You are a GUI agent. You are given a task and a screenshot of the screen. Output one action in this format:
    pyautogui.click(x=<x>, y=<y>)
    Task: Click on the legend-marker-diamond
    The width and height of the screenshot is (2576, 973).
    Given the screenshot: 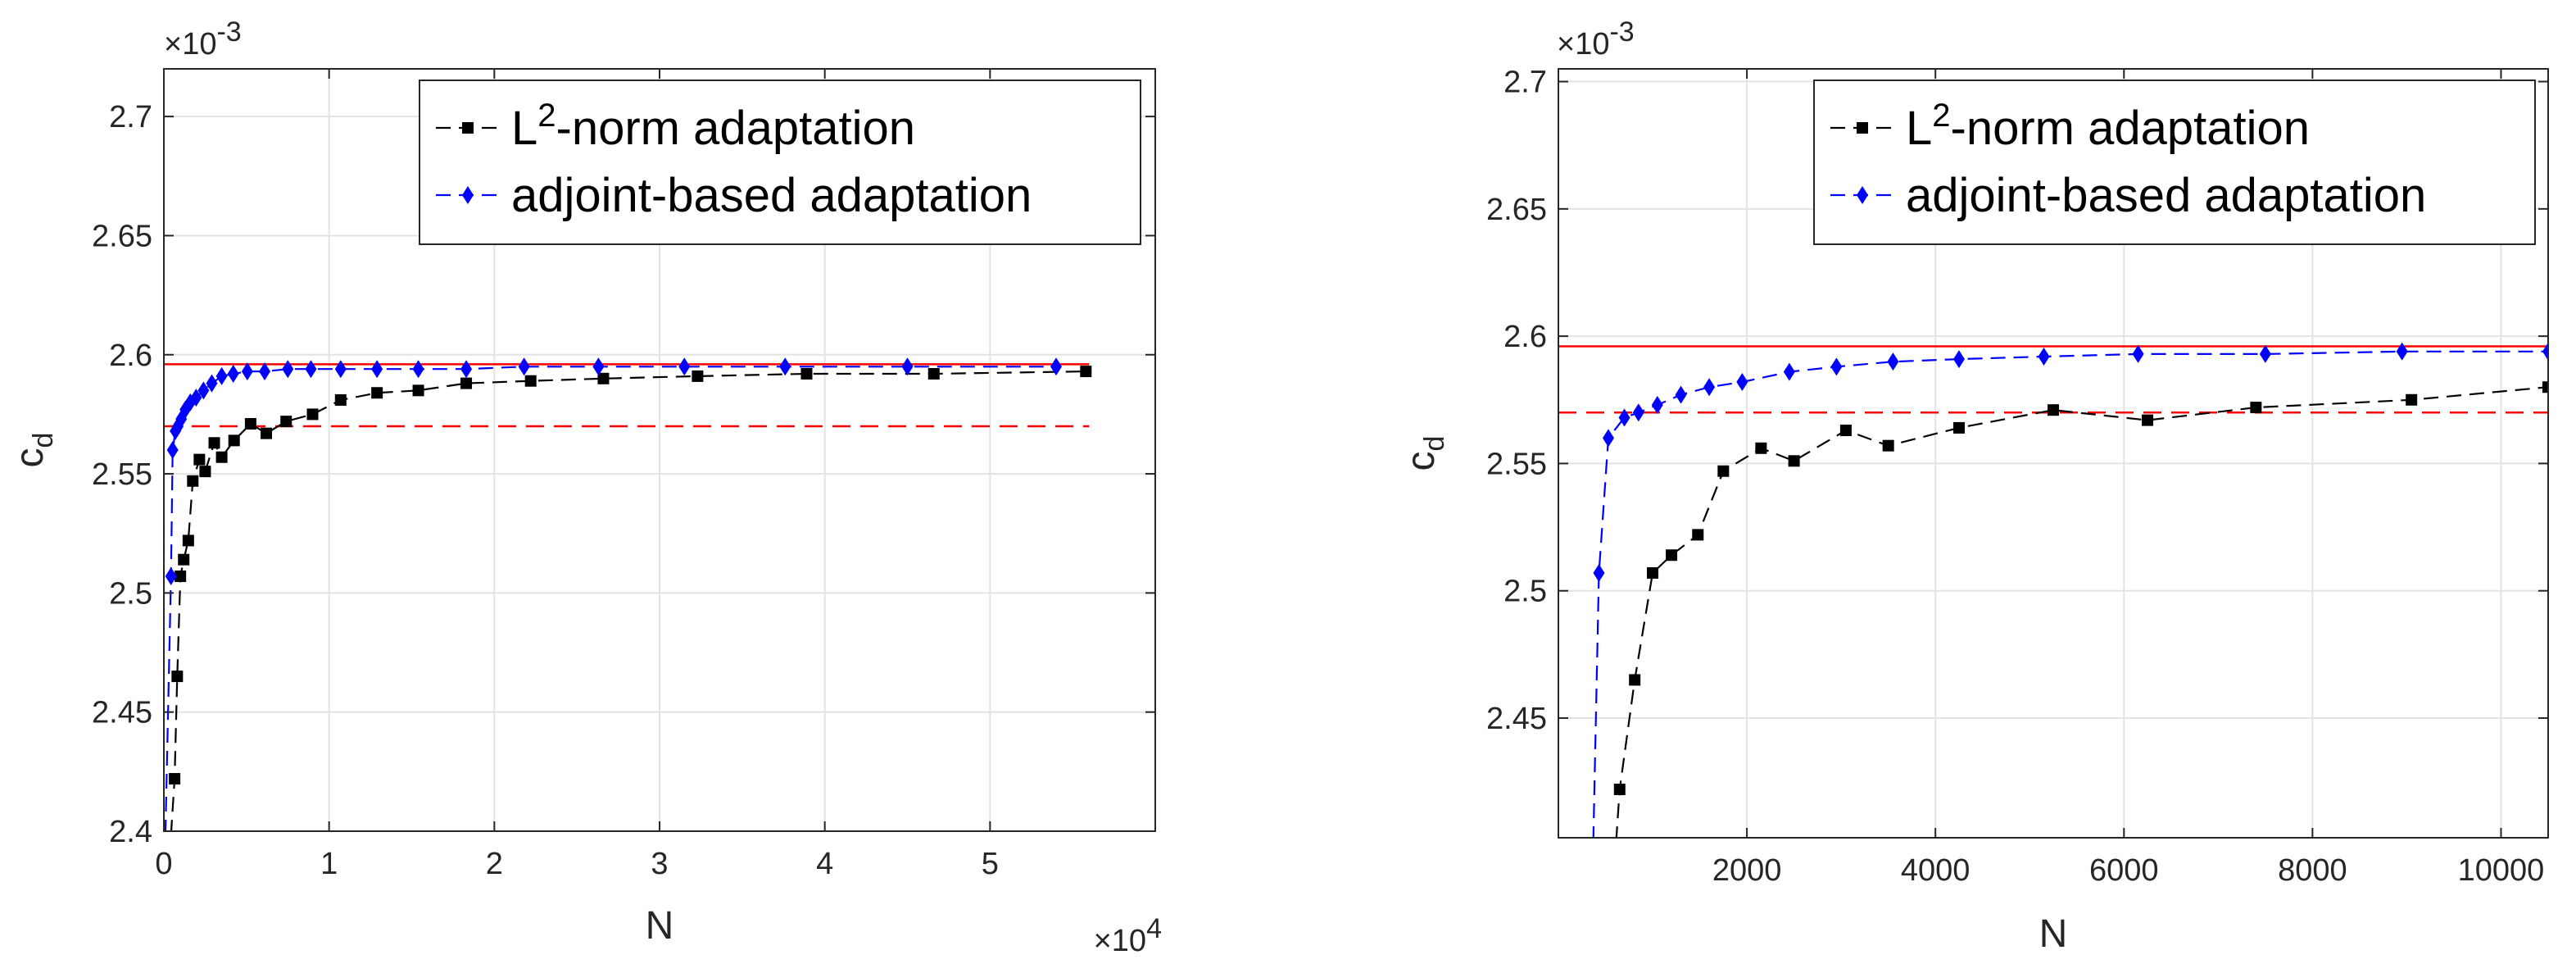 What is the action you would take?
    pyautogui.click(x=468, y=195)
    